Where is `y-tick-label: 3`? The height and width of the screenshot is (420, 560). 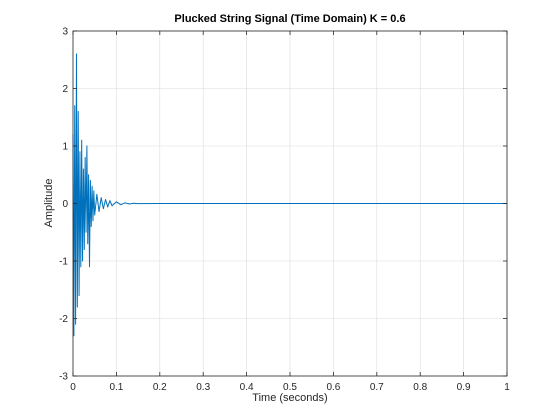 y-tick-label: 3 is located at coordinates (65, 32).